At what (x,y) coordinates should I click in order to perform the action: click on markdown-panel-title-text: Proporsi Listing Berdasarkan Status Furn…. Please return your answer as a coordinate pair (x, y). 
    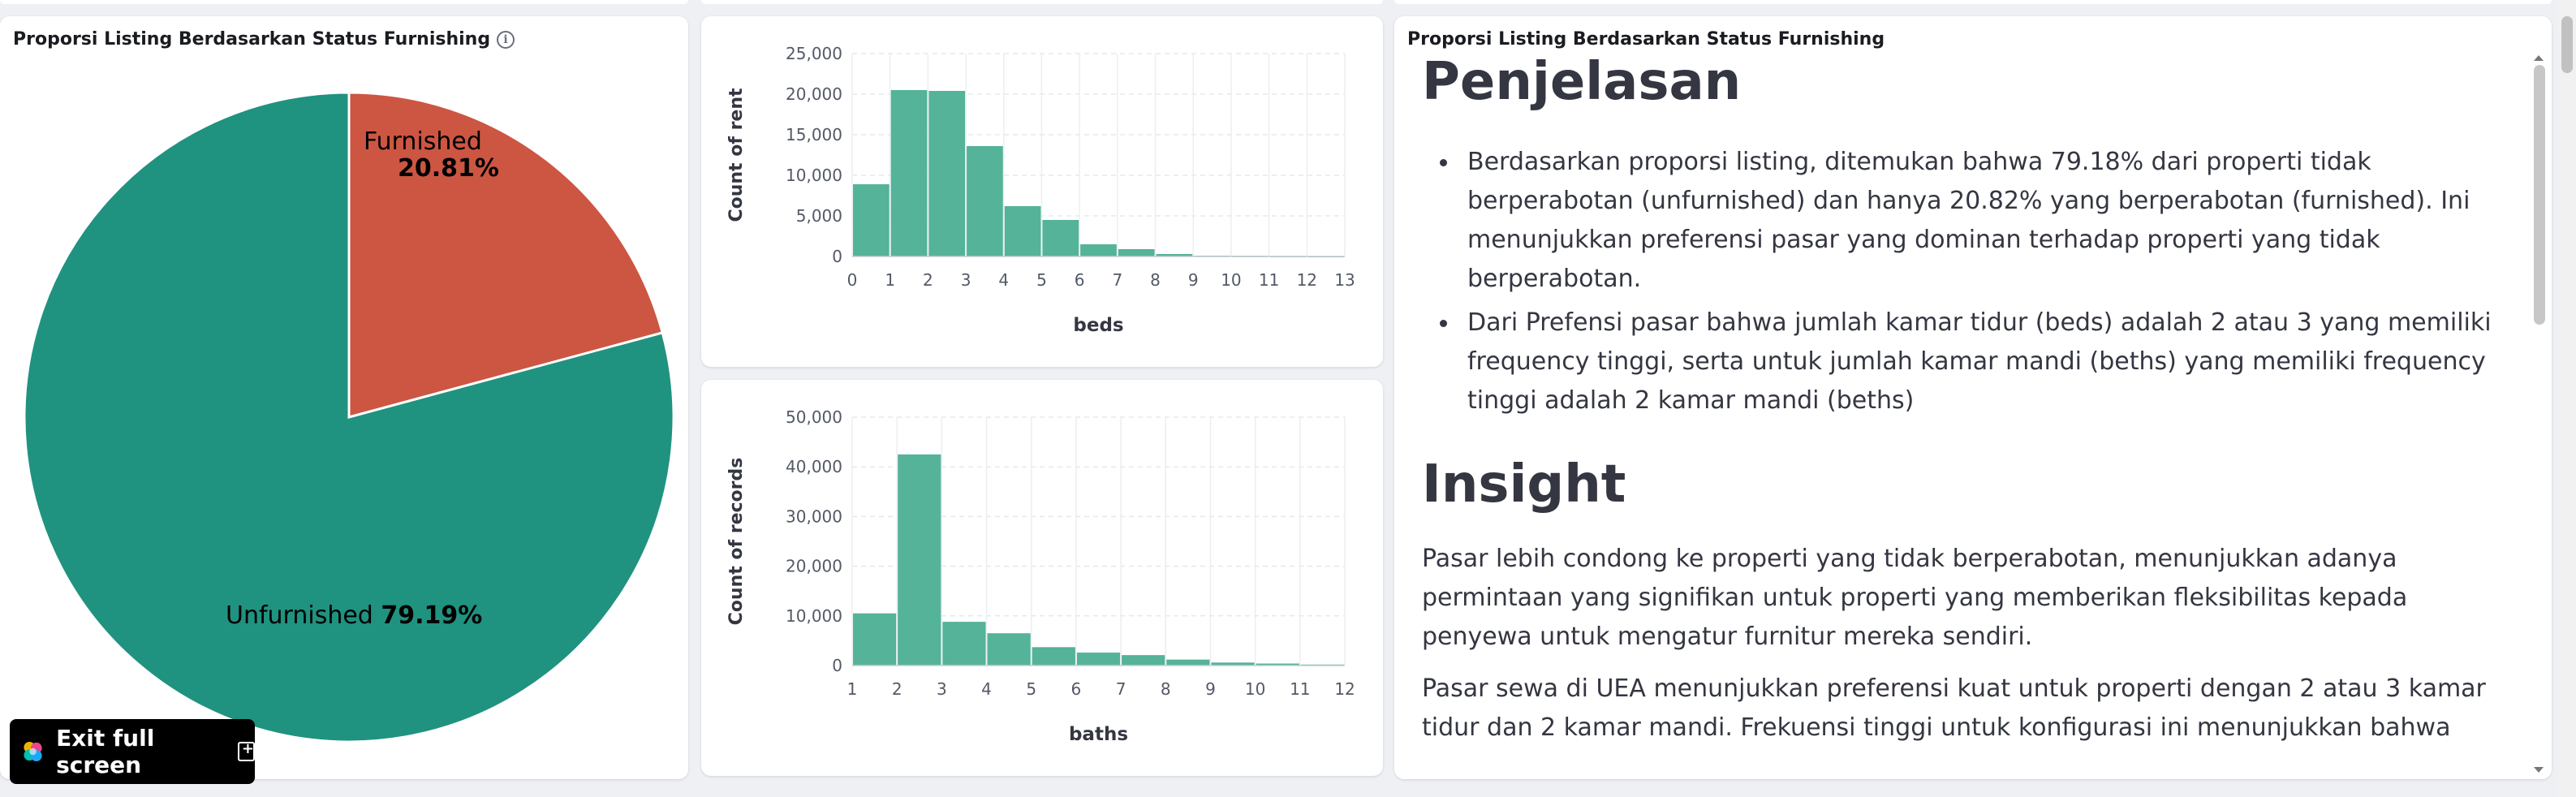
    Looking at the image, I should click on (1646, 39).